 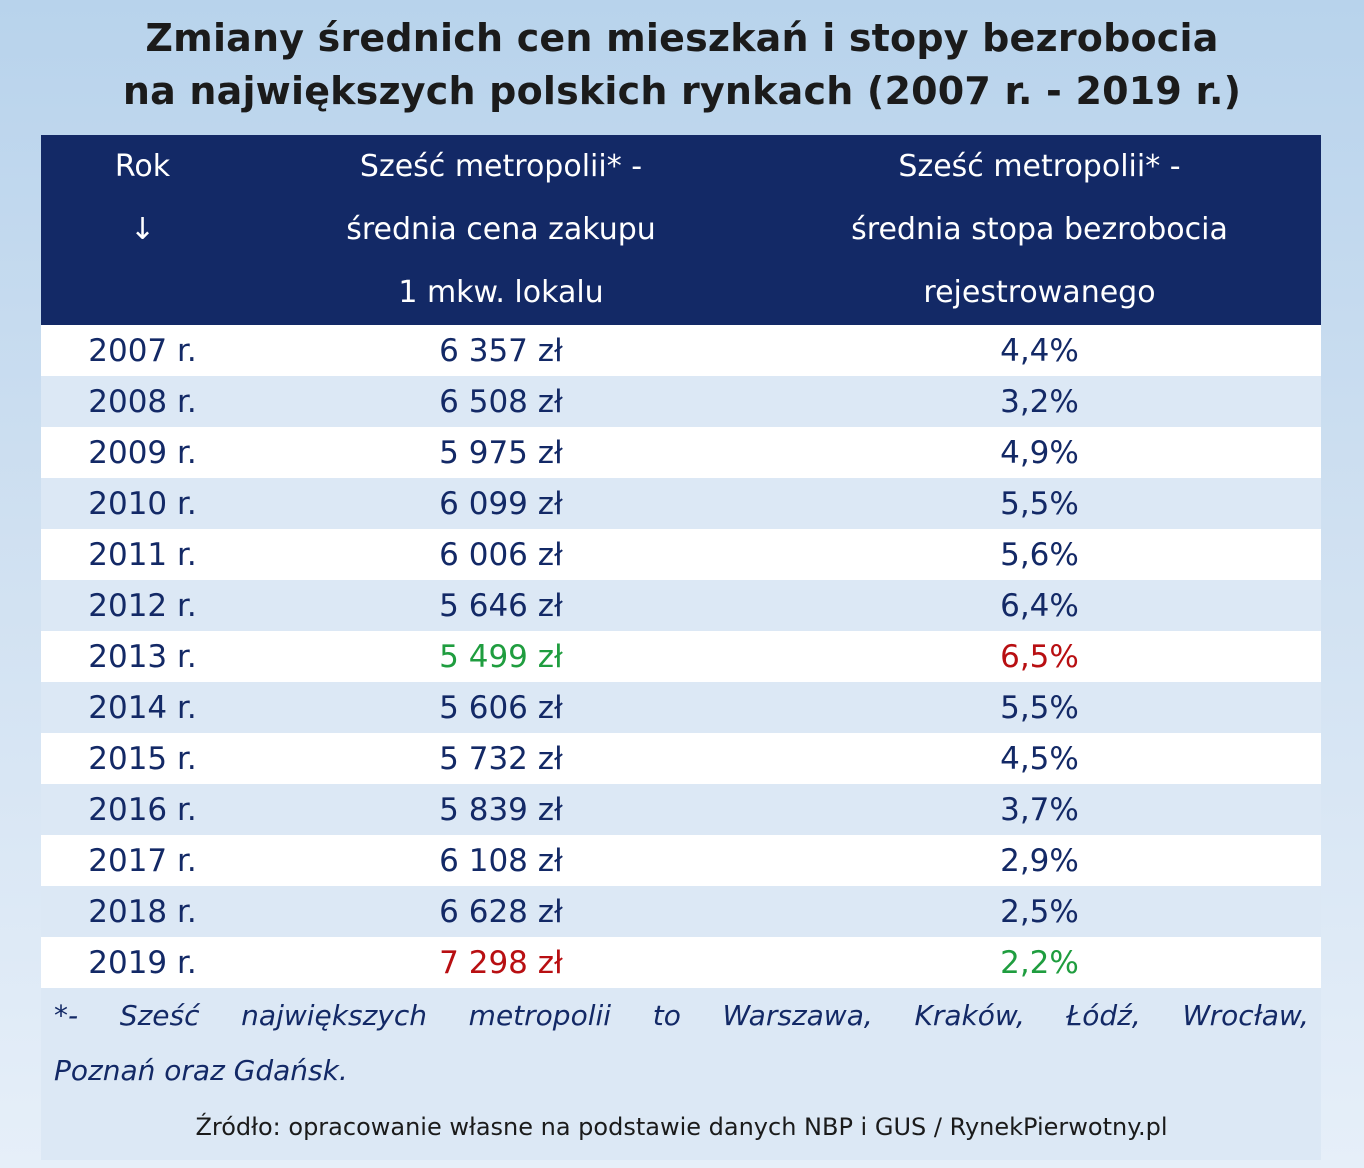 What do you see at coordinates (501, 503) in the screenshot?
I see `cell-price: 6 099 zł` at bounding box center [501, 503].